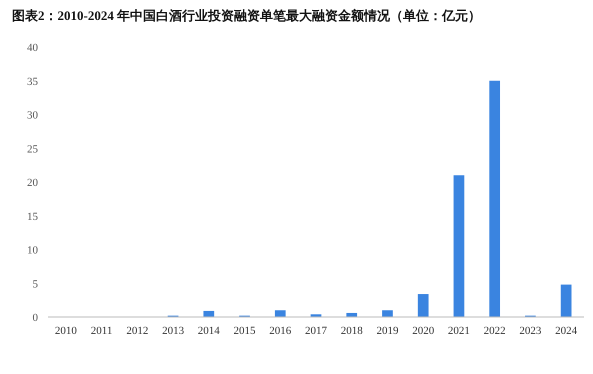 The width and height of the screenshot is (593, 374). Describe the element at coordinates (316, 331) in the screenshot. I see `x-tick-label: 2017` at that location.